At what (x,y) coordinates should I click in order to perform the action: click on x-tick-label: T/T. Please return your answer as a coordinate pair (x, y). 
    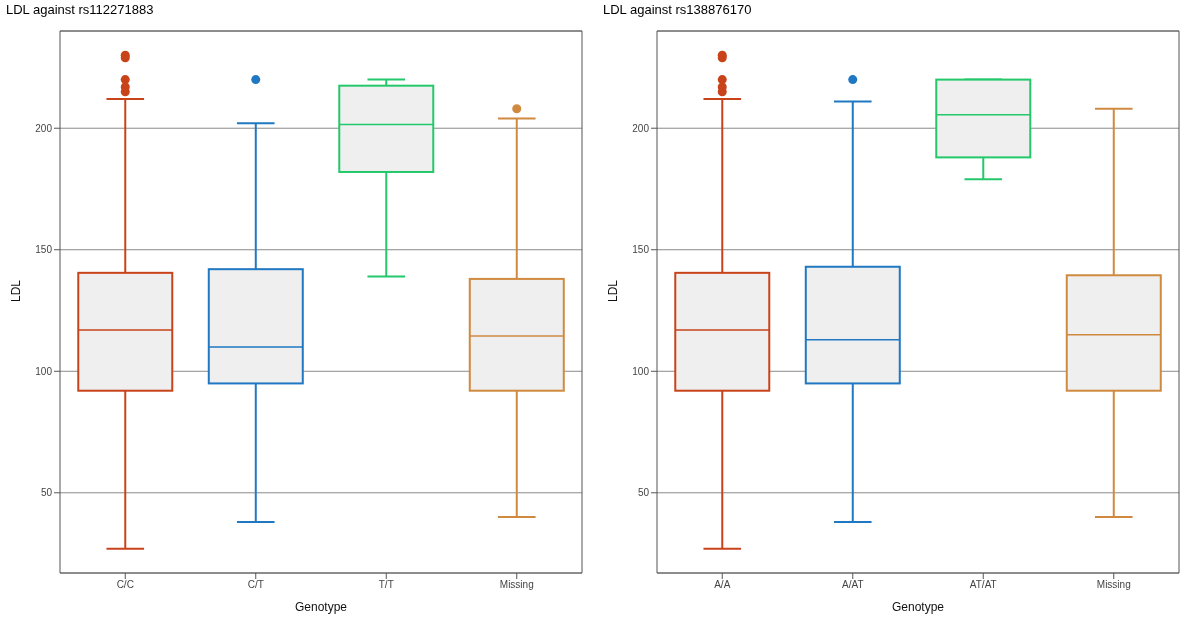
    Looking at the image, I should click on (386, 585).